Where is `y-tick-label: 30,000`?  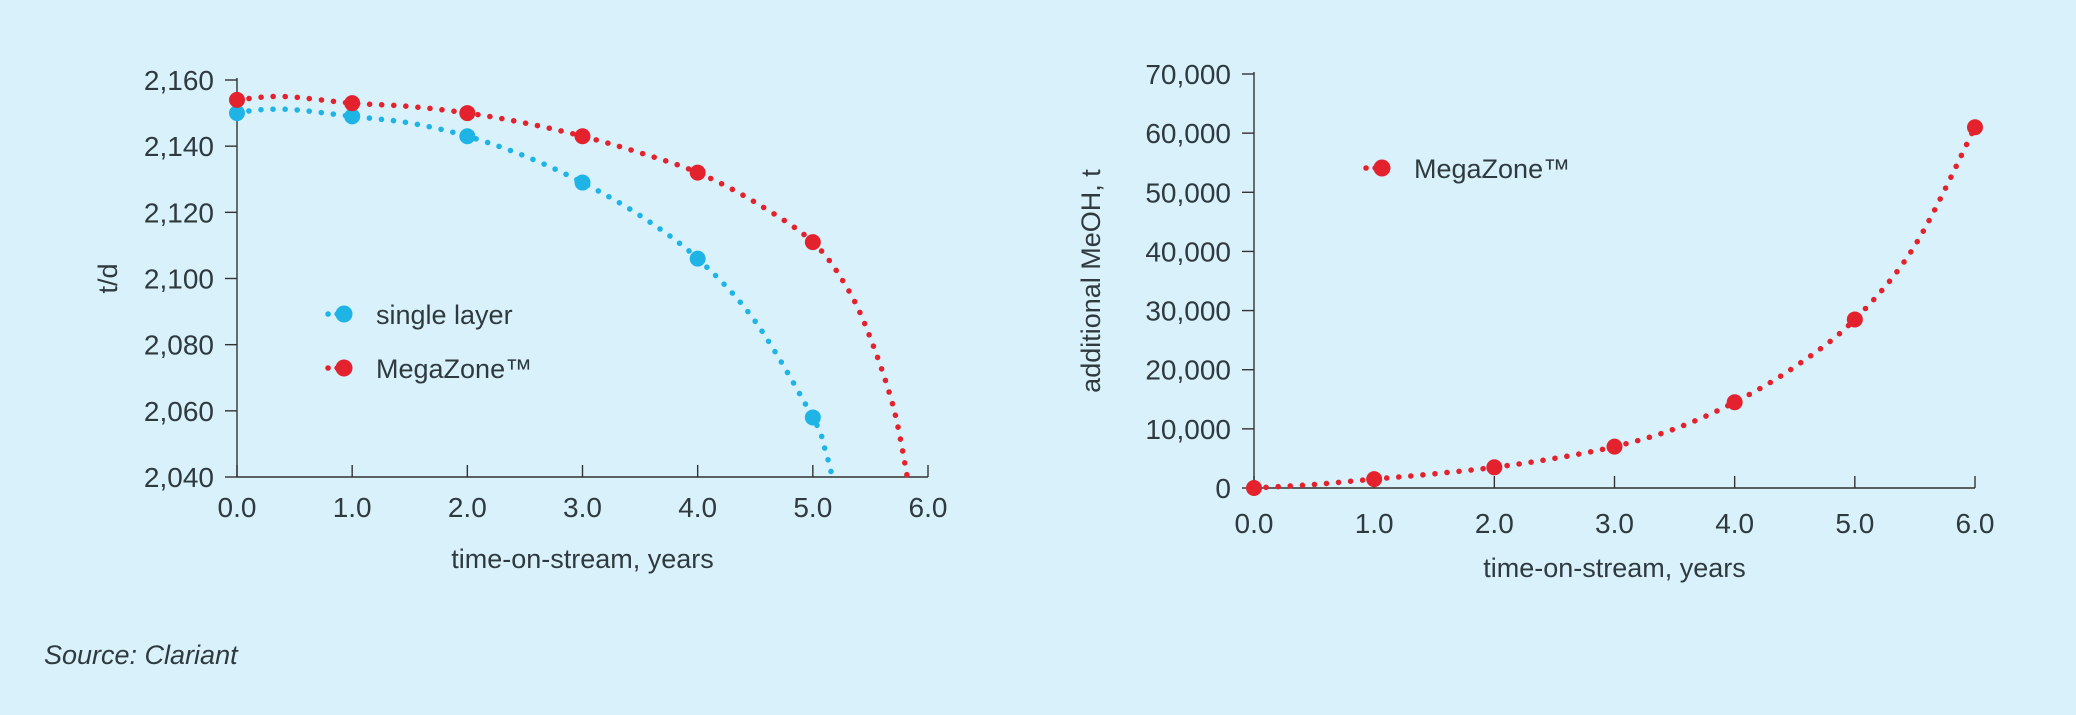
y-tick-label: 30,000 is located at coordinates (1188, 311).